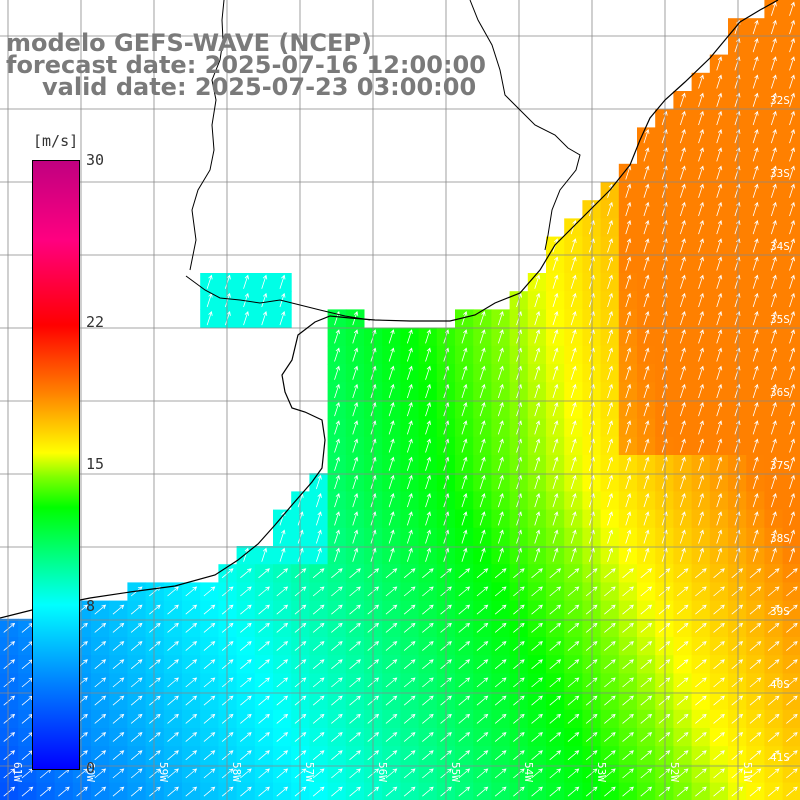 Image resolution: width=800 pixels, height=800 pixels. Describe the element at coordinates (780, 611) in the screenshot. I see `latitude-label: 39S` at that location.